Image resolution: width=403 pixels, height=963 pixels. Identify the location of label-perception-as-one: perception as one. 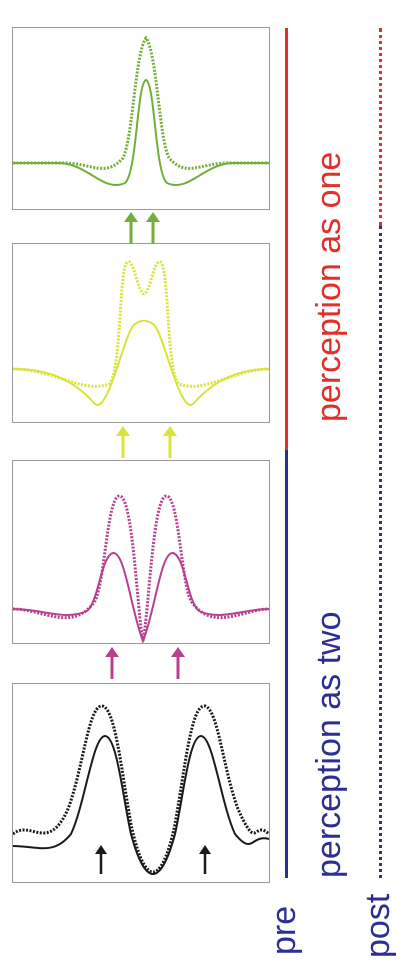
(329, 286).